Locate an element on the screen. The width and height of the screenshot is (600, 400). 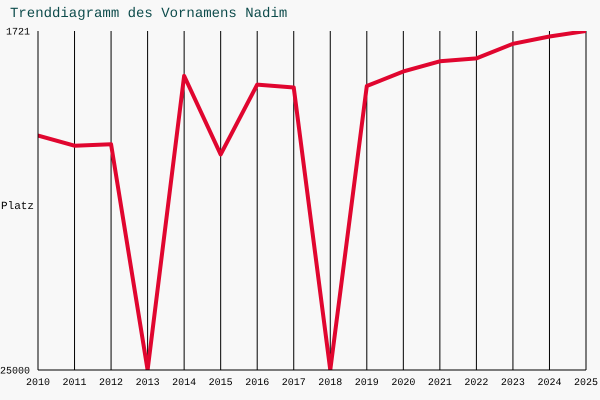
y-tick-label: 25000 is located at coordinates (15, 372).